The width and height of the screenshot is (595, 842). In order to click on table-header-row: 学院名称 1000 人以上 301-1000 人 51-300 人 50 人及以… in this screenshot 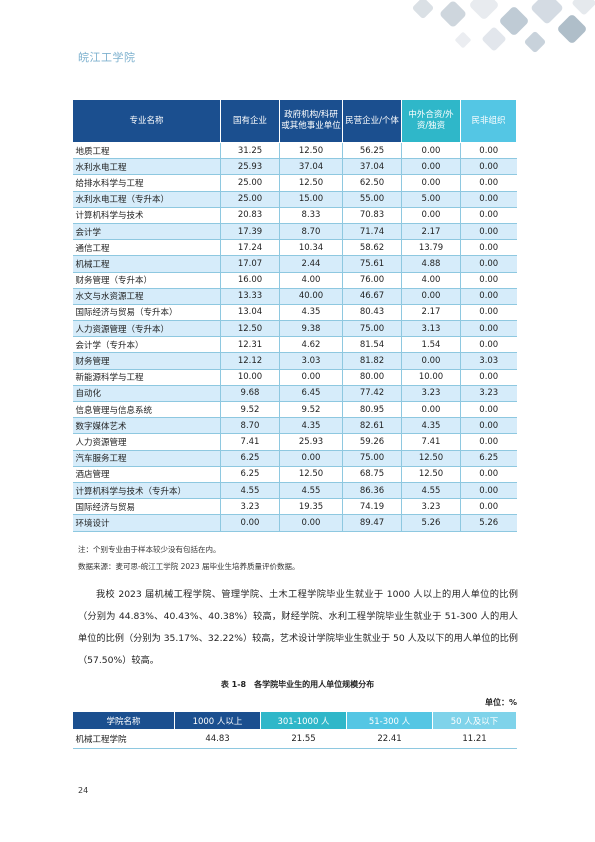, I will do `click(294, 720)`.